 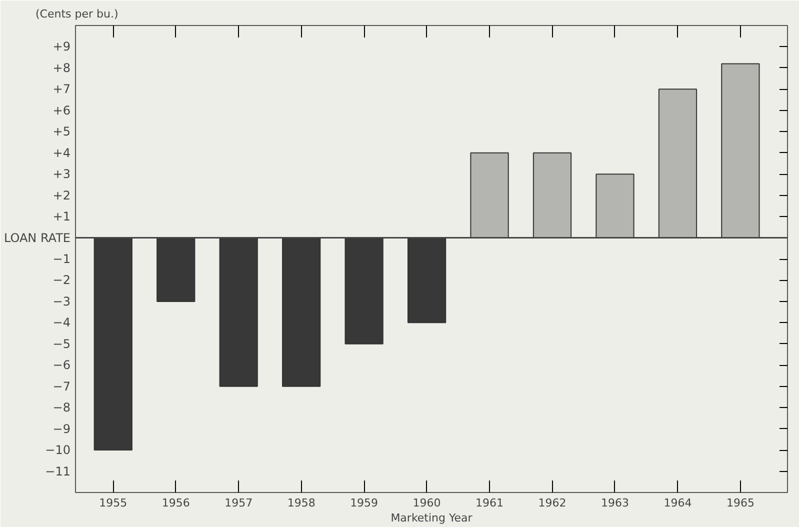 What do you see at coordinates (238, 503) in the screenshot?
I see `x-tick-label: 1957` at bounding box center [238, 503].